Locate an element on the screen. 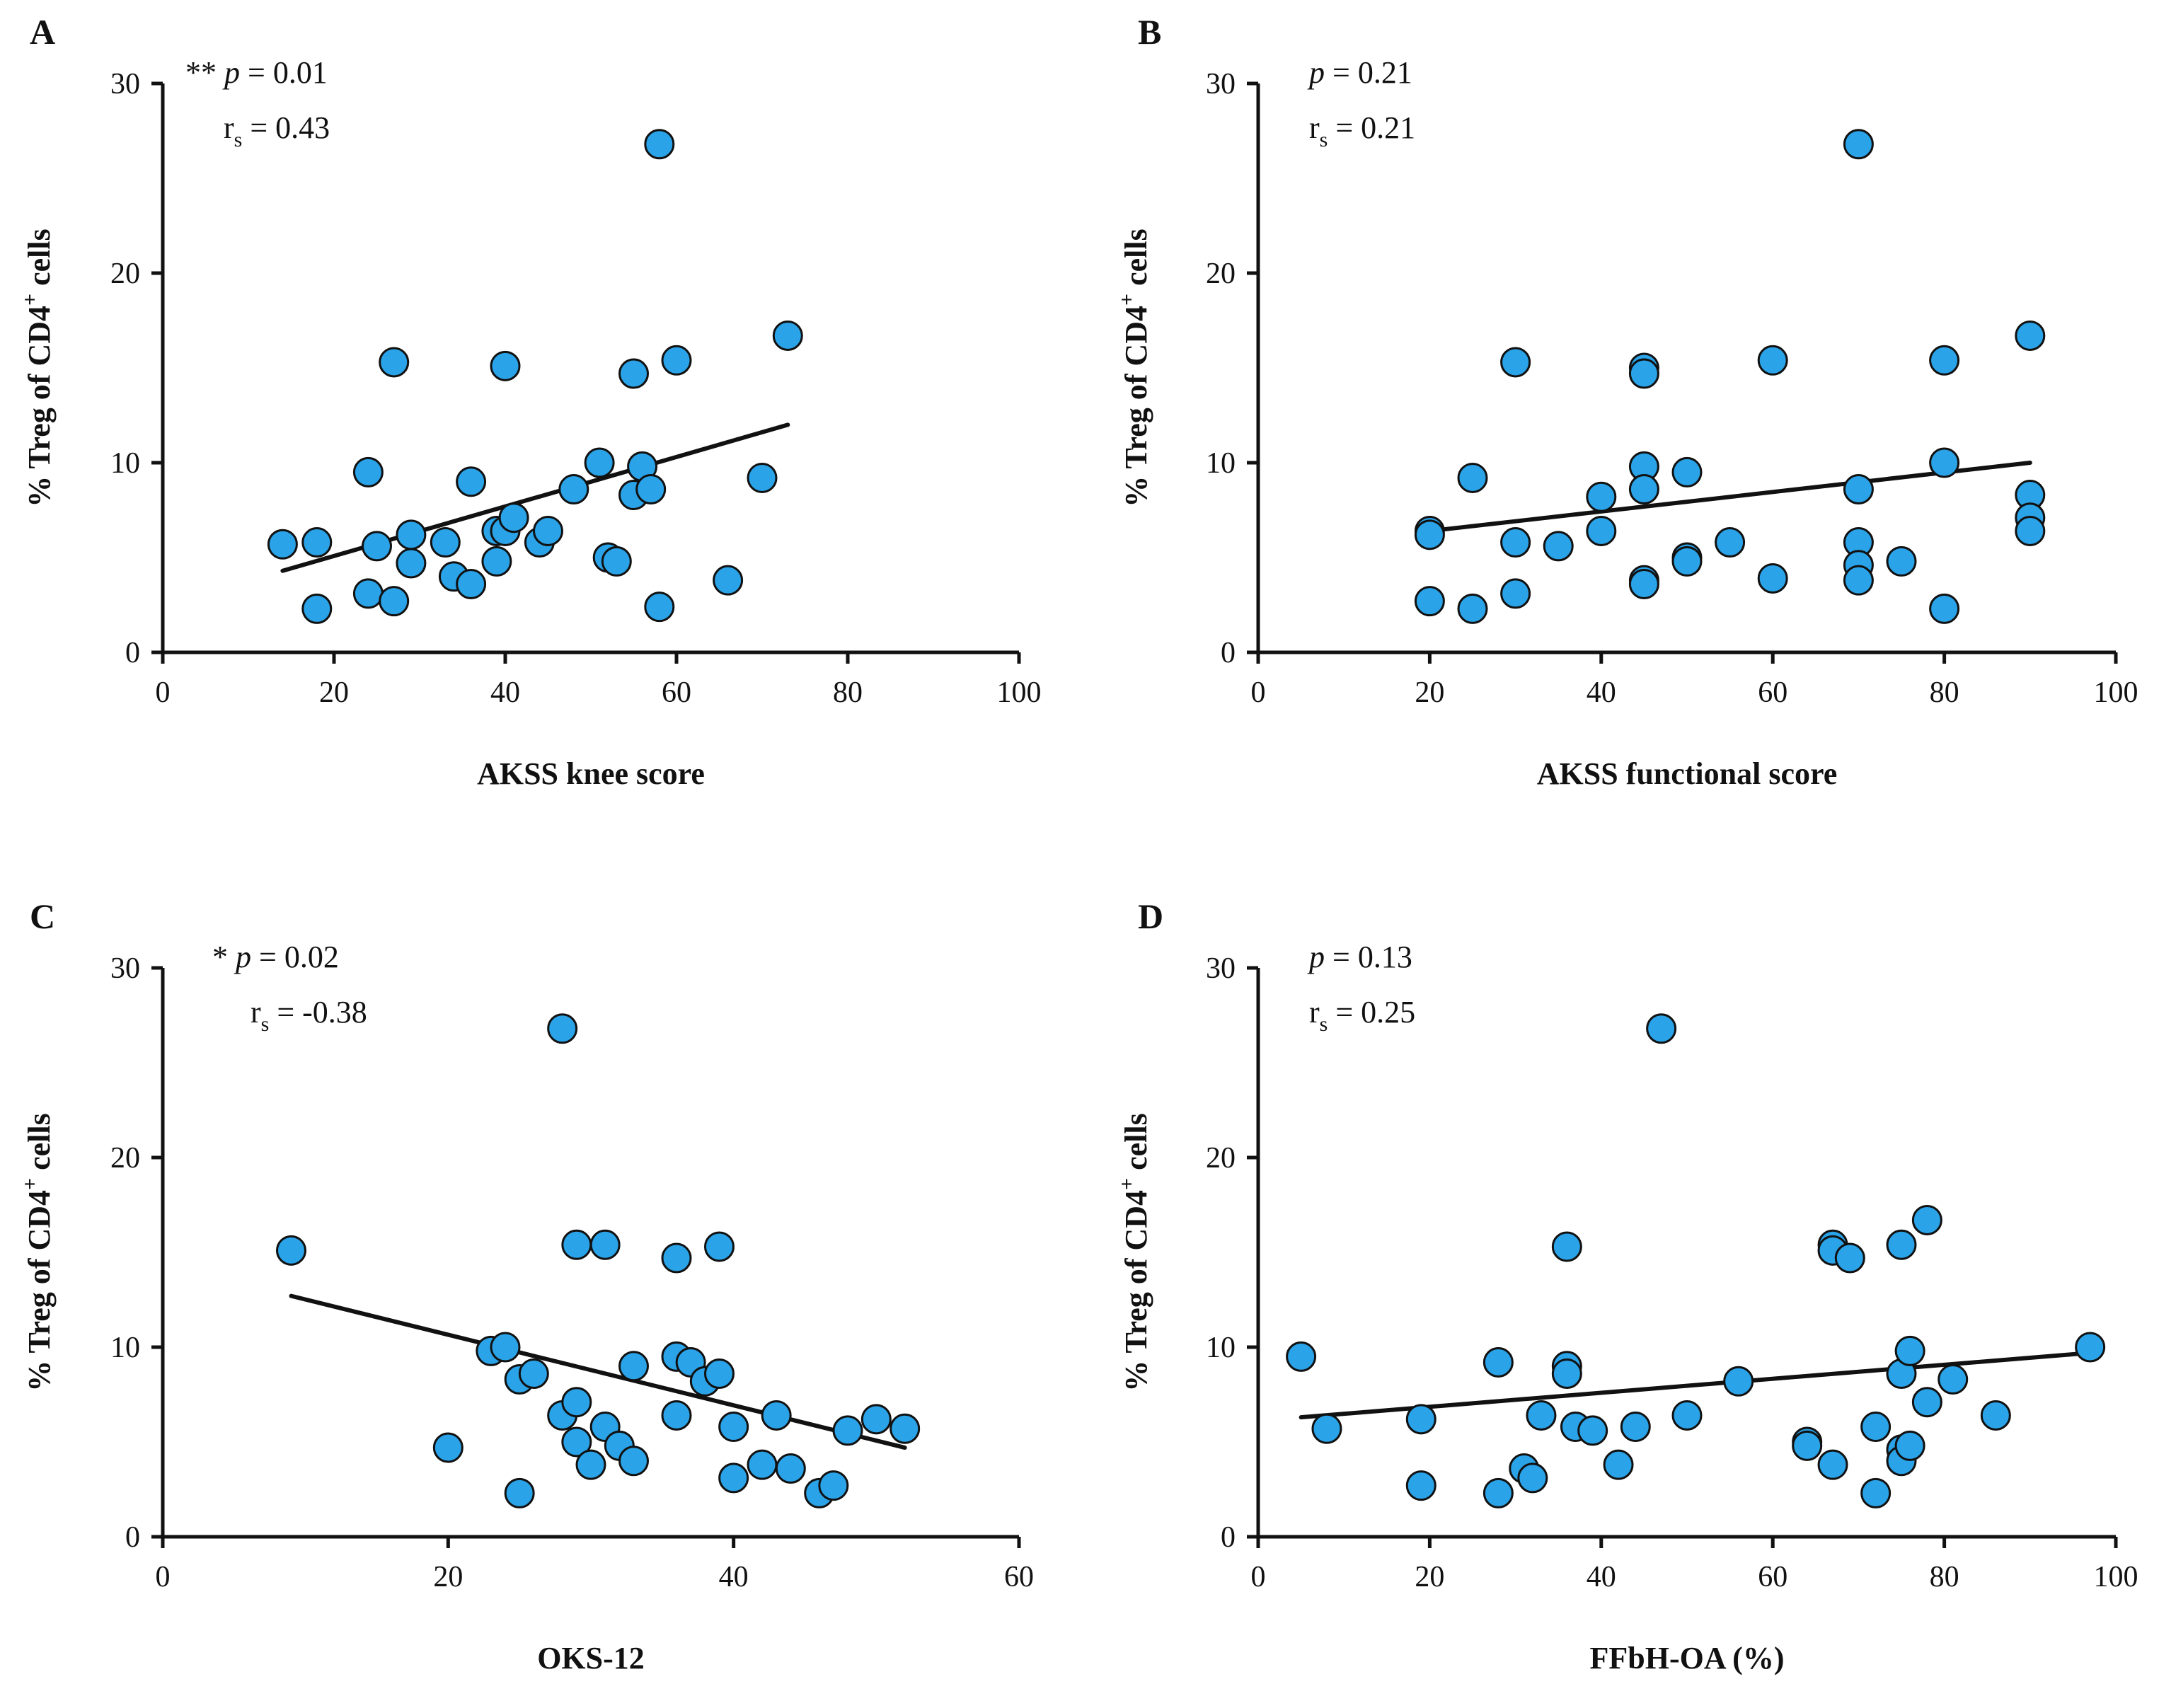 The height and width of the screenshot is (1708, 2159). x-tick-label: 60 is located at coordinates (1773, 1577).